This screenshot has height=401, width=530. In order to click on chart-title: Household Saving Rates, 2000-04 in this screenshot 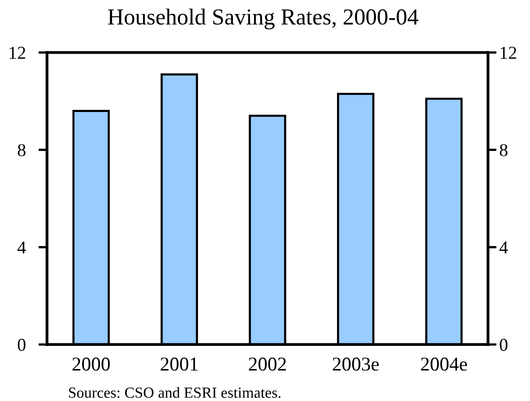, I will do `click(263, 19)`.